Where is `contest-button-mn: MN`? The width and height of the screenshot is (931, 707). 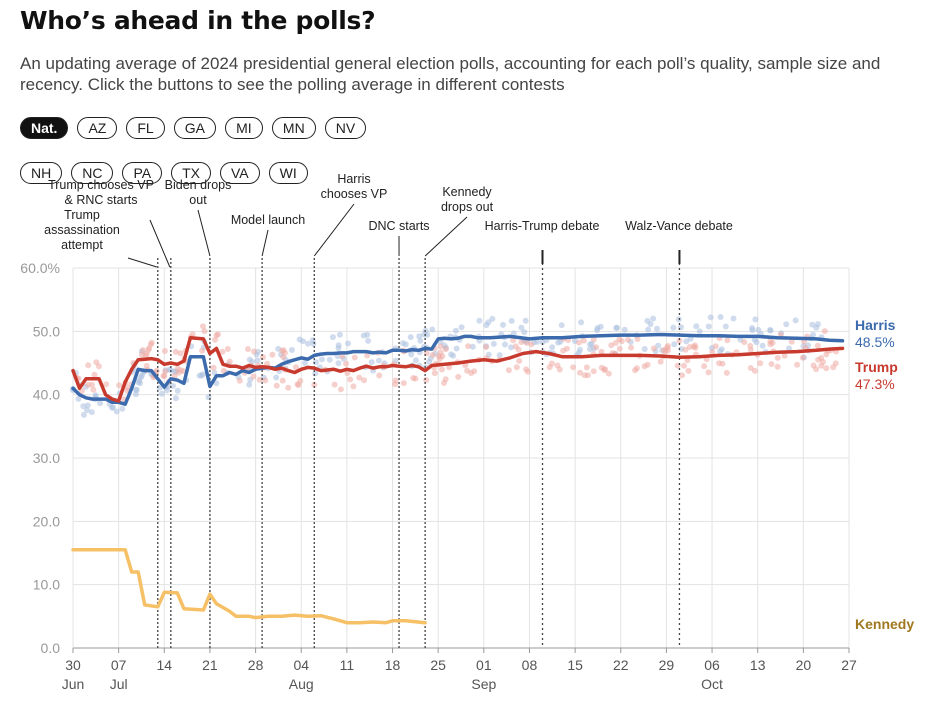 contest-button-mn: MN is located at coordinates (293, 128).